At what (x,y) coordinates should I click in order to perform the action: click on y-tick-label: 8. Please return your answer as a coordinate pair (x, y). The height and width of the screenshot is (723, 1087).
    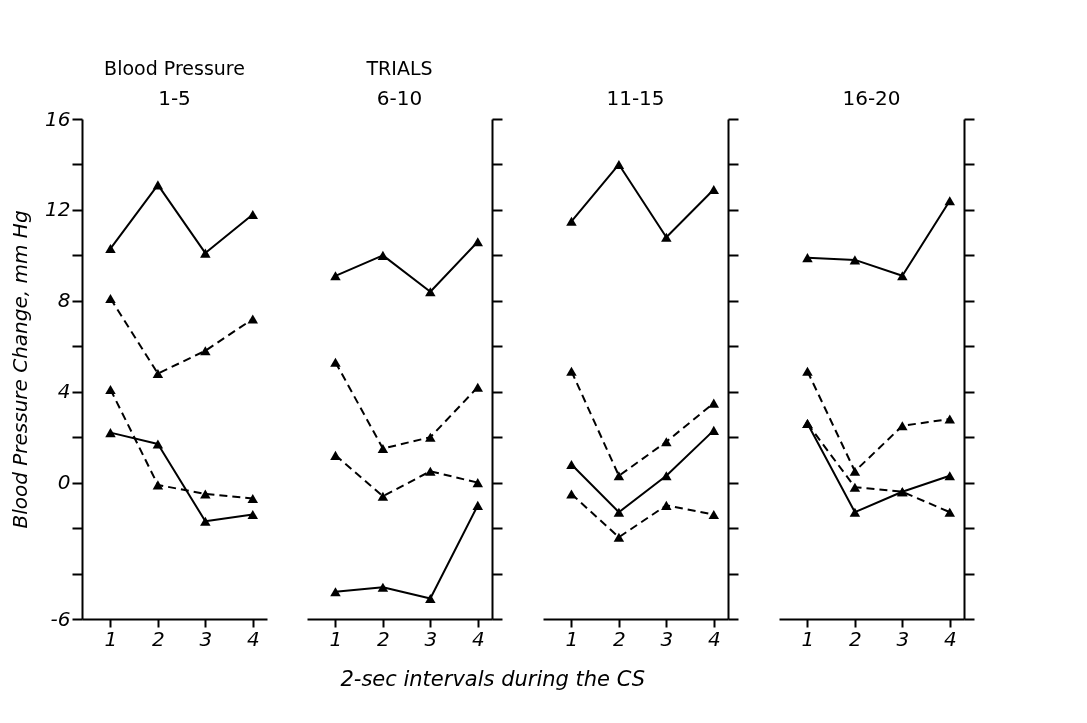
    Looking at the image, I should click on (64, 300).